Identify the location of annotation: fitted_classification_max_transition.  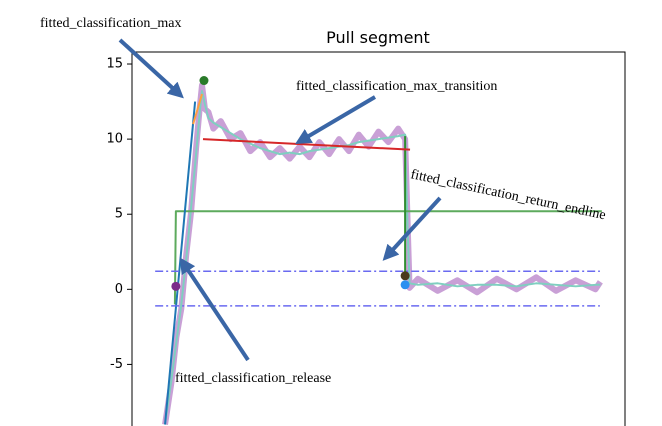
(396, 86).